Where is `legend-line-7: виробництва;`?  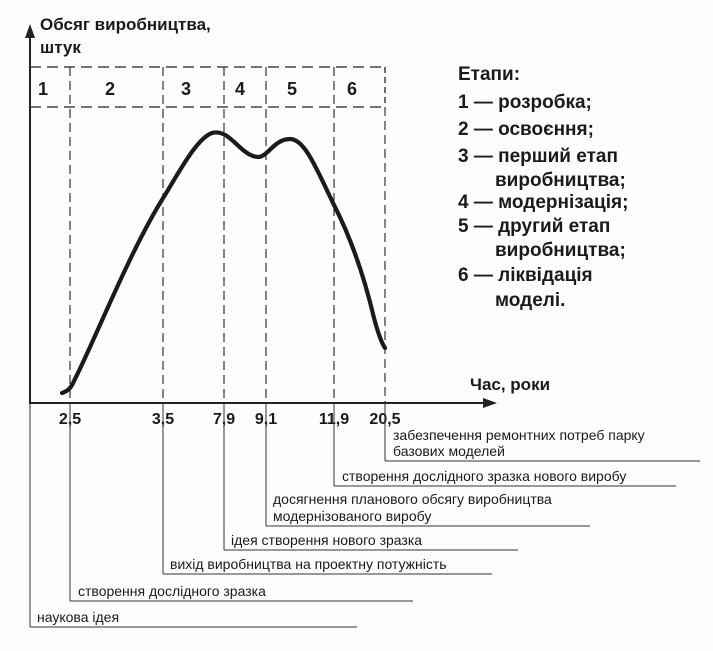
legend-line-7: виробництва; is located at coordinates (560, 250).